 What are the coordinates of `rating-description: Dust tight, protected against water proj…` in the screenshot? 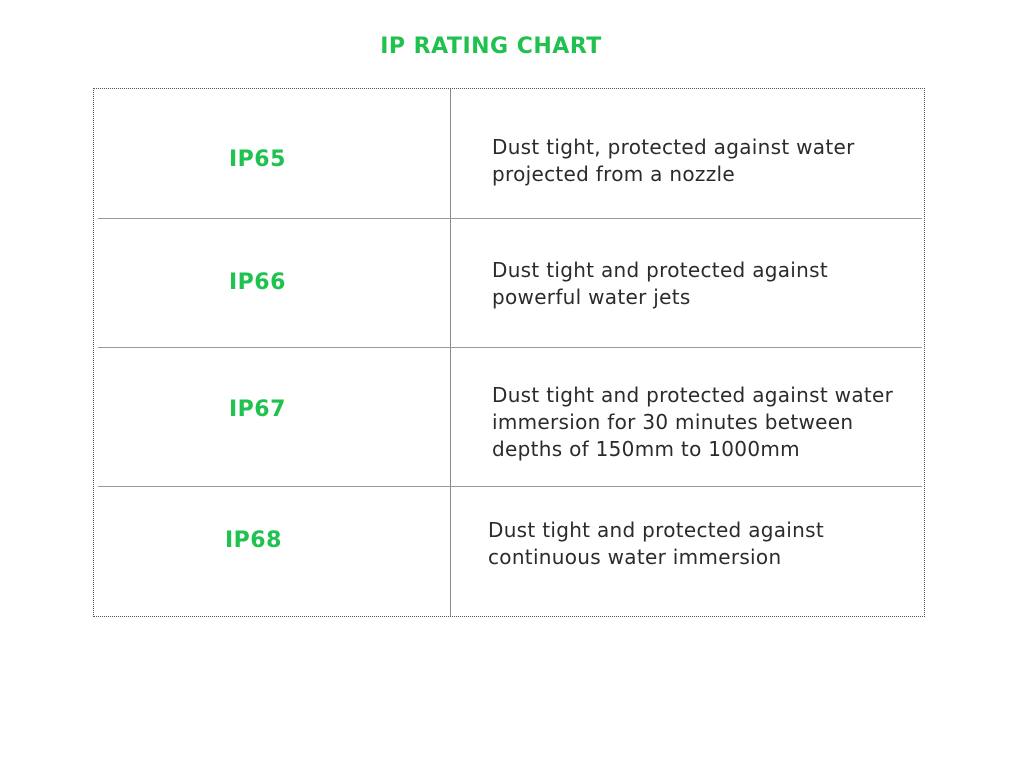 It's located at (673, 160).